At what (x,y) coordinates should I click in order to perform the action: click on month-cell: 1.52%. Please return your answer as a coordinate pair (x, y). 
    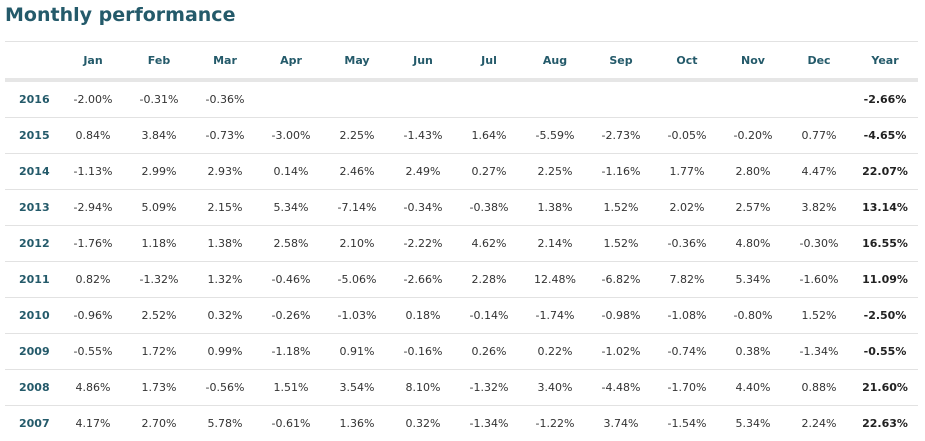
    Looking at the image, I should click on (621, 208).